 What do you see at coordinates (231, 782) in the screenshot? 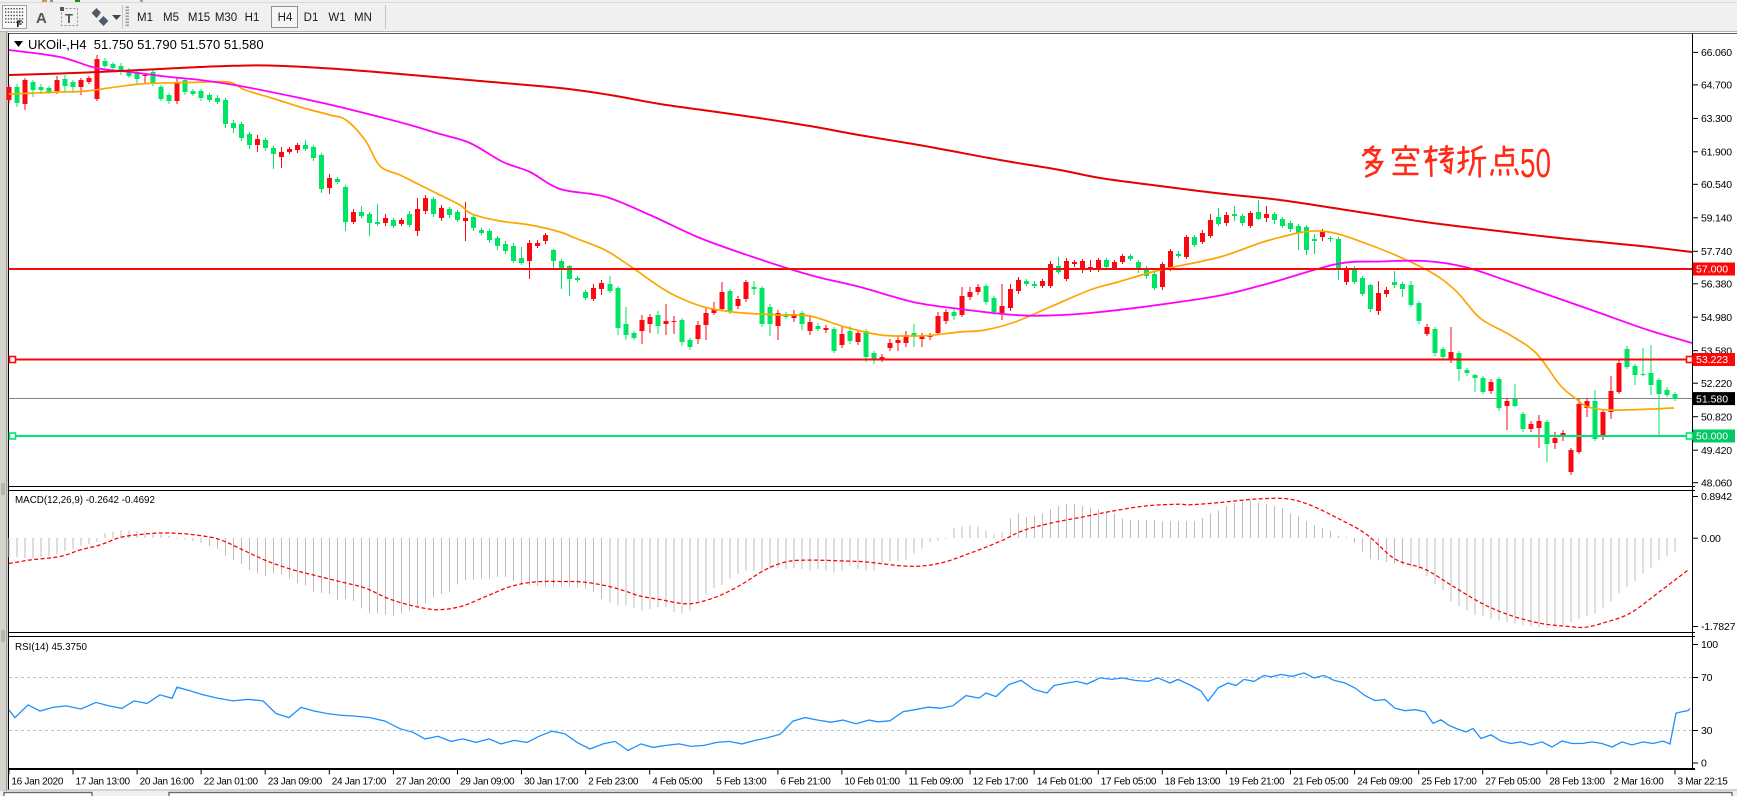
I see `svg-text: 22 Jan 01:00` at bounding box center [231, 782].